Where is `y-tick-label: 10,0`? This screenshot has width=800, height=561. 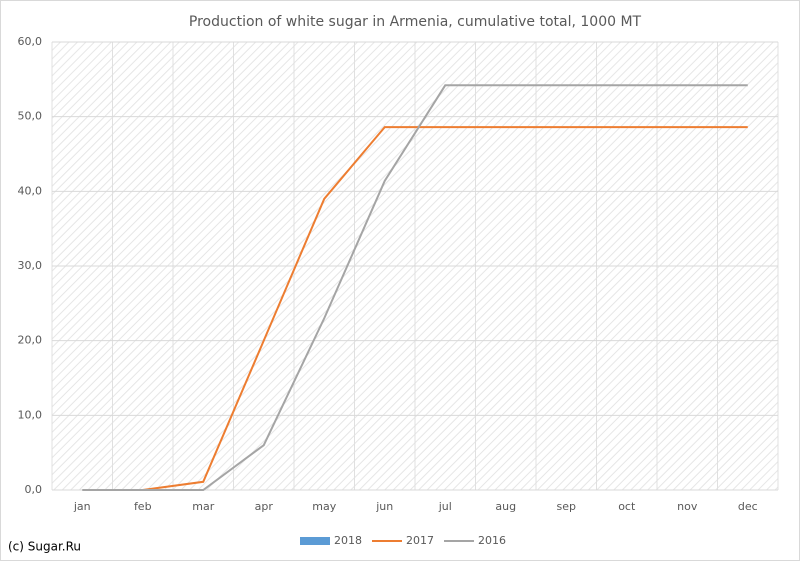
y-tick-label: 10,0 is located at coordinates (30, 414).